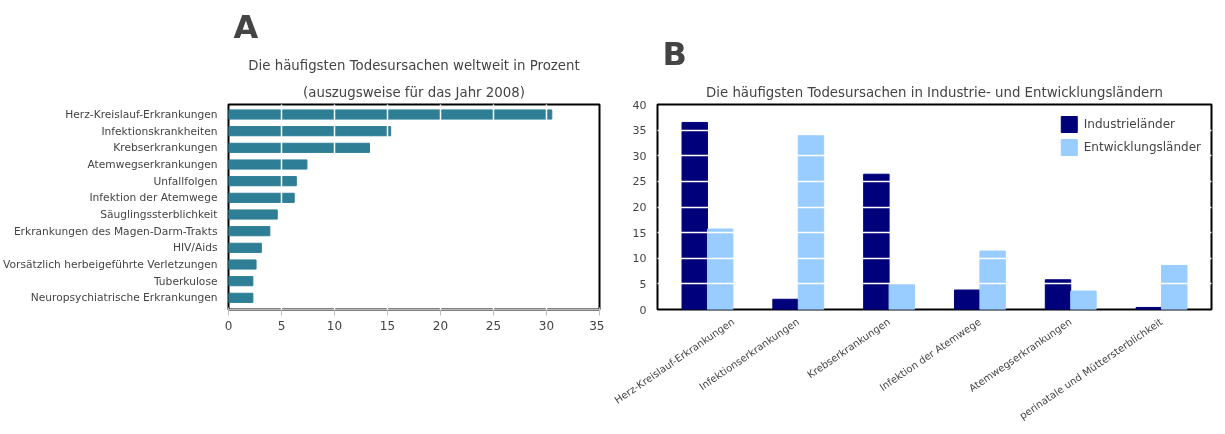 Image resolution: width=1225 pixels, height=434 pixels. I want to click on y-tick-label: 5, so click(643, 284).